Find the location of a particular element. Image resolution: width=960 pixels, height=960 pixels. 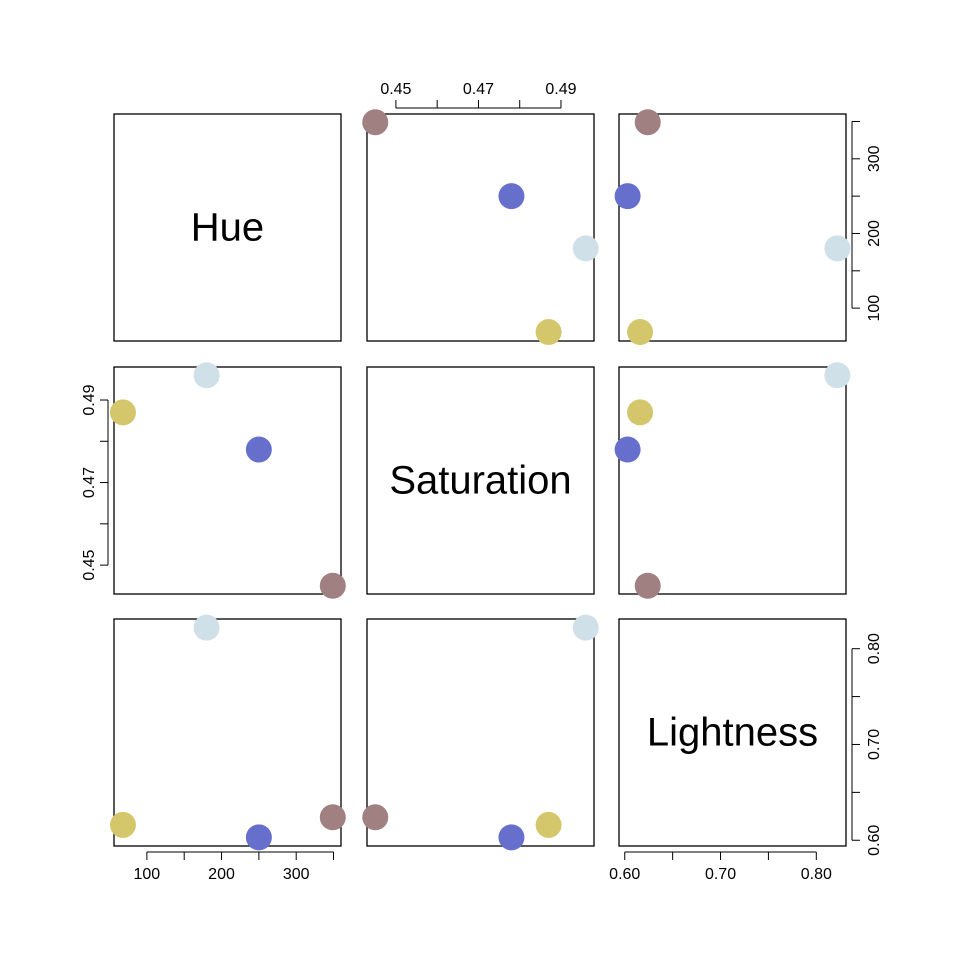

panel-saturation-saturation is located at coordinates (480, 480).